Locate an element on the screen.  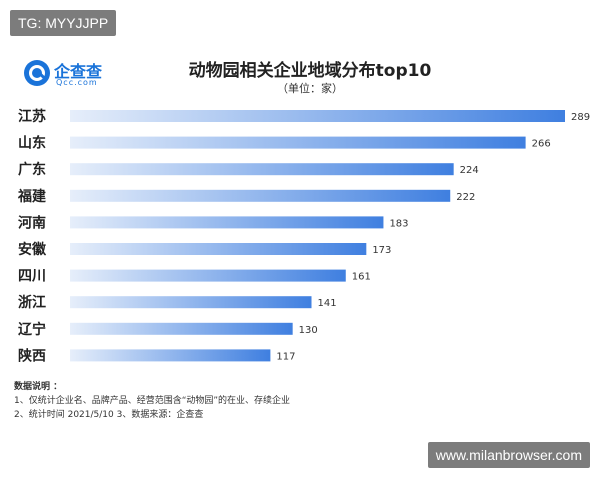
value-label: 117 is located at coordinates (285, 356).